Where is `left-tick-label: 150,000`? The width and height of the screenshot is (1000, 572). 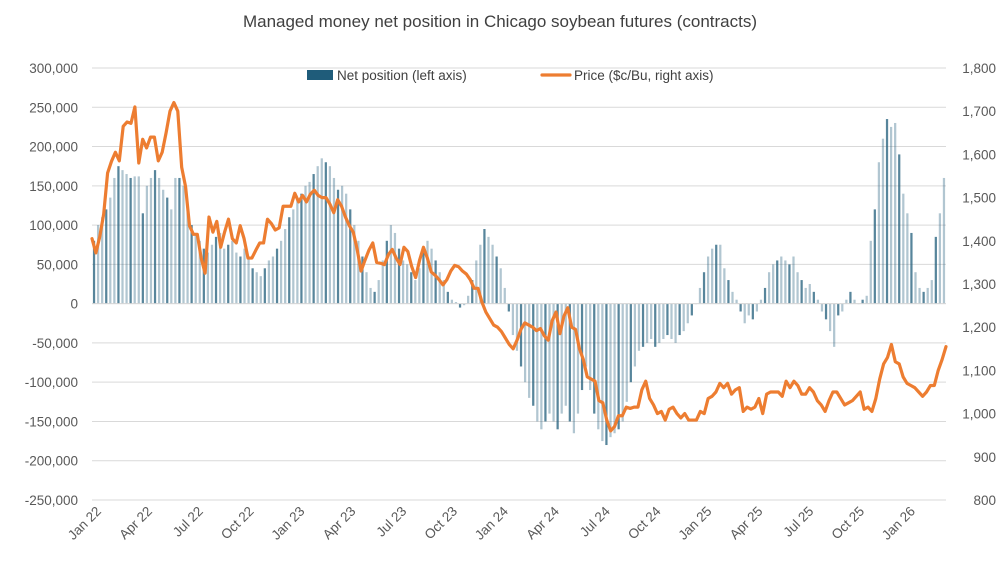
left-tick-label: 150,000 is located at coordinates (53, 186).